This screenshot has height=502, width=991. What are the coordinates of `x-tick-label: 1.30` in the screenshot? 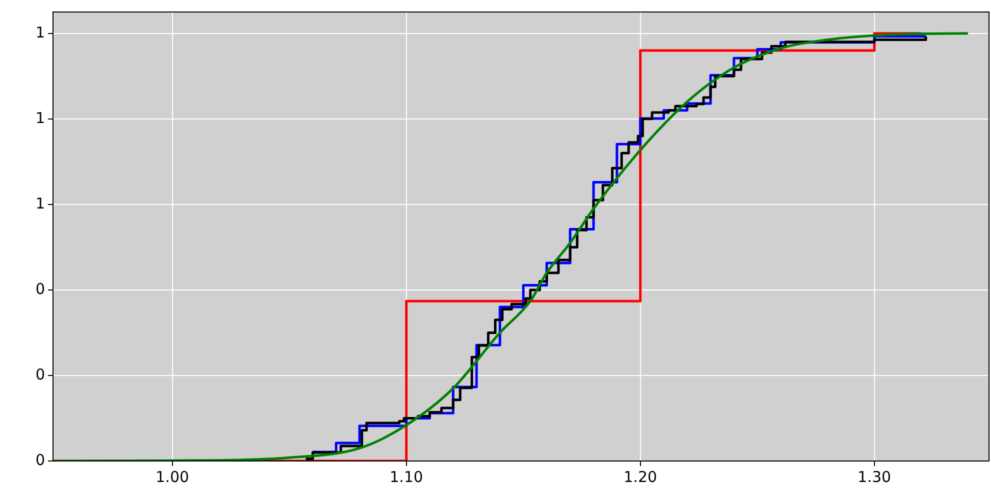 It's located at (875, 477).